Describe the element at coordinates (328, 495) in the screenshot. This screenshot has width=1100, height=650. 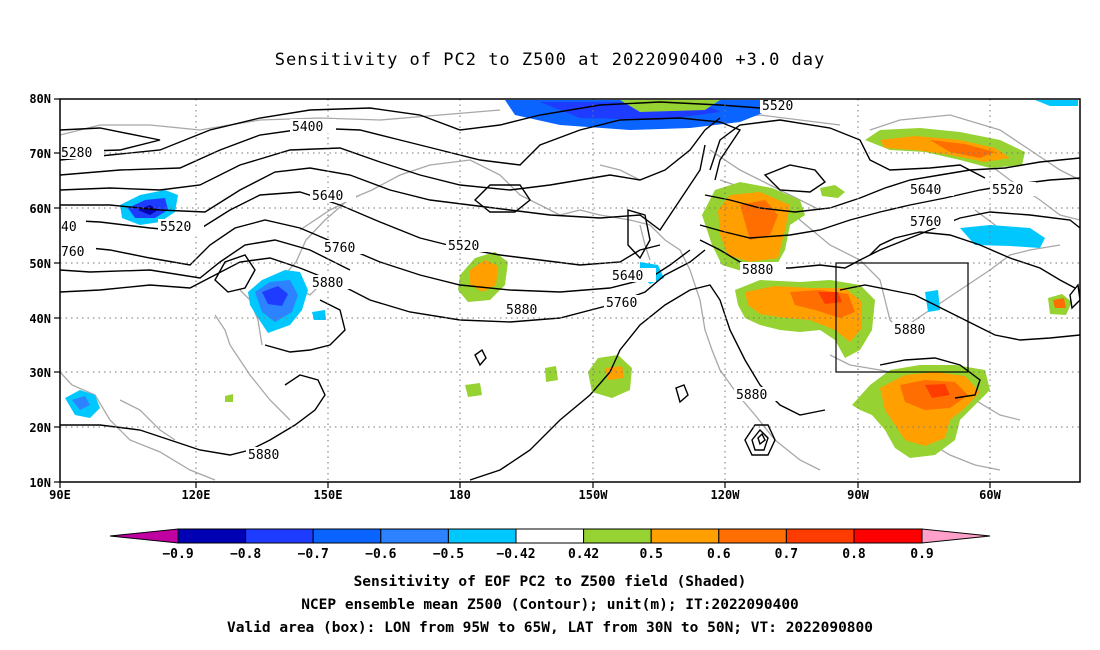
I see `lon-tick-label: 150E` at that location.